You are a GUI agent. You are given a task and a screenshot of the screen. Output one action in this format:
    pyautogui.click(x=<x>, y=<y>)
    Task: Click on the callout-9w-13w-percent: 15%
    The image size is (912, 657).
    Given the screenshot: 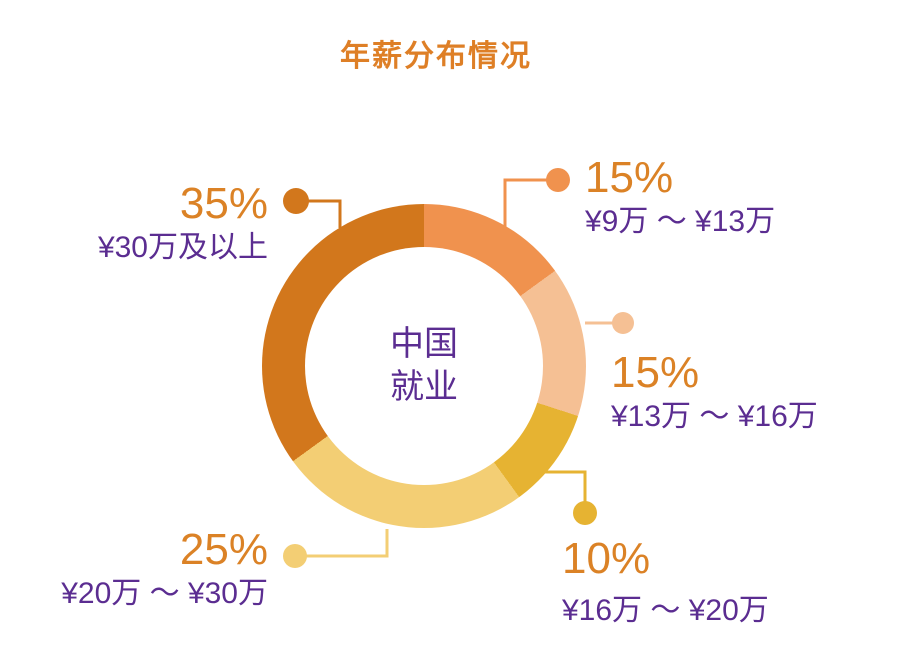 What is the action you would take?
    pyautogui.click(x=629, y=177)
    